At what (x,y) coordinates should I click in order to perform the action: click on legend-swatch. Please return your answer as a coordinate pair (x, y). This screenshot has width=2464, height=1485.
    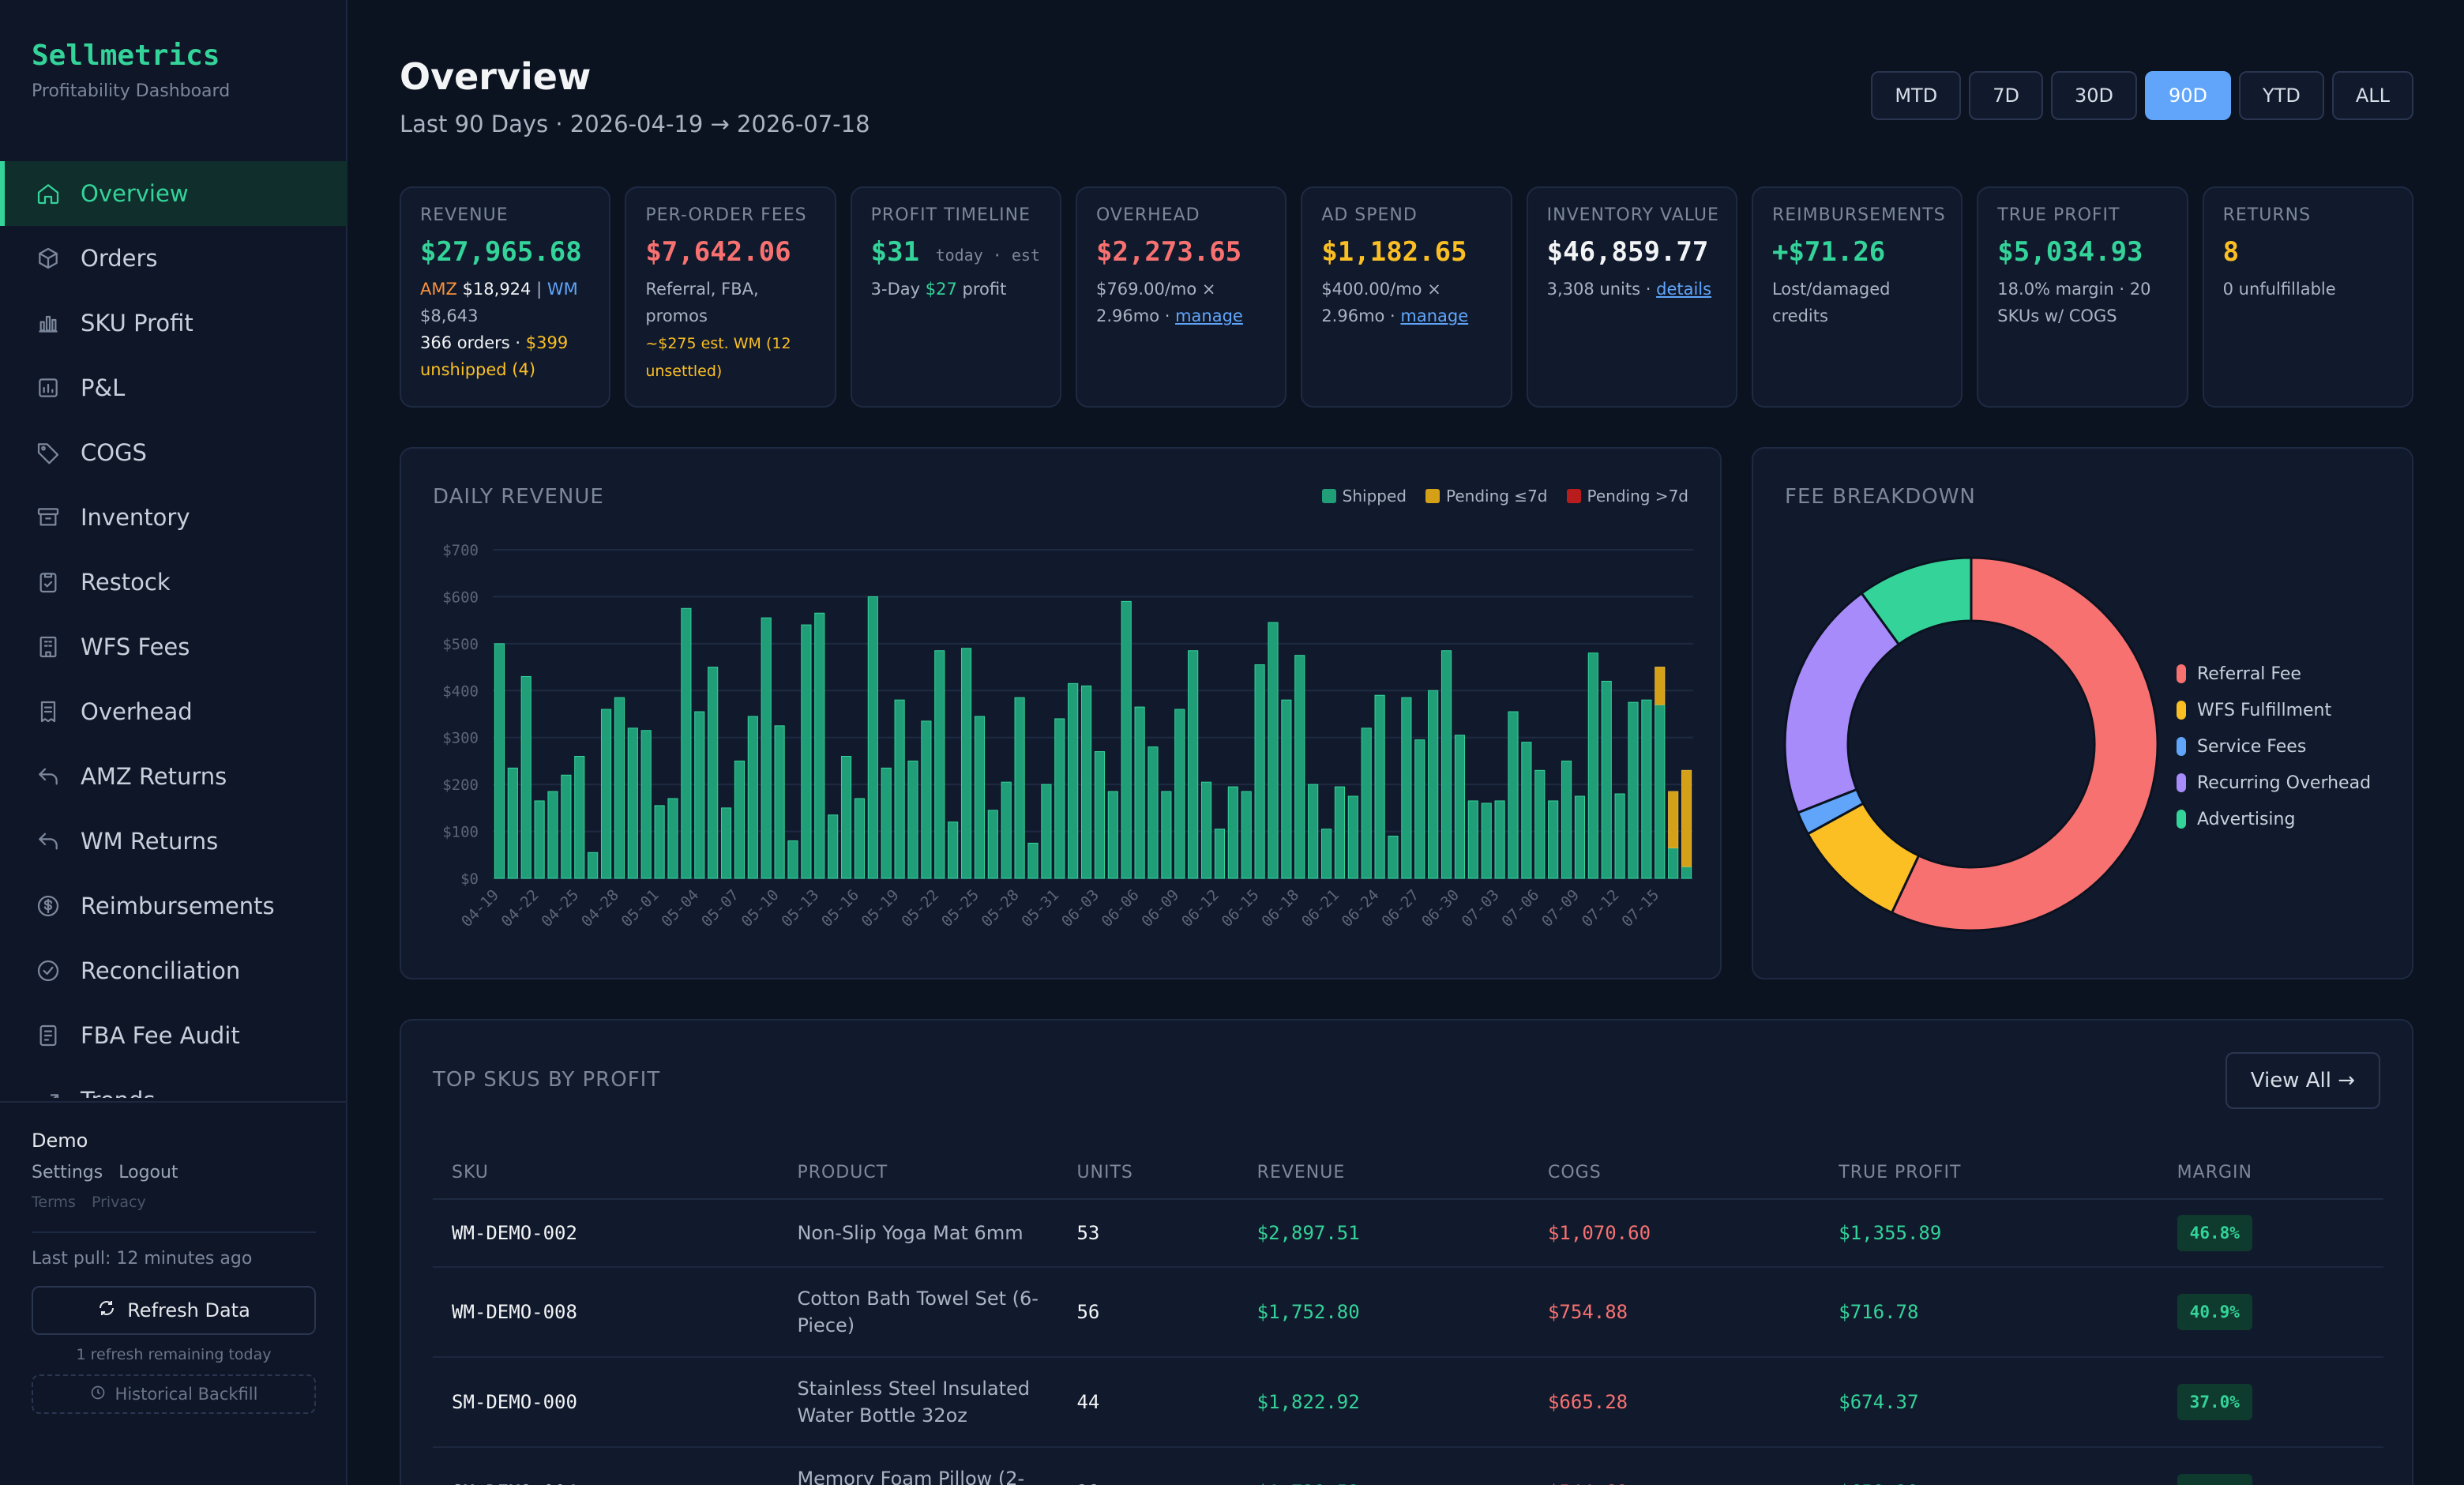
    Looking at the image, I should click on (1328, 496).